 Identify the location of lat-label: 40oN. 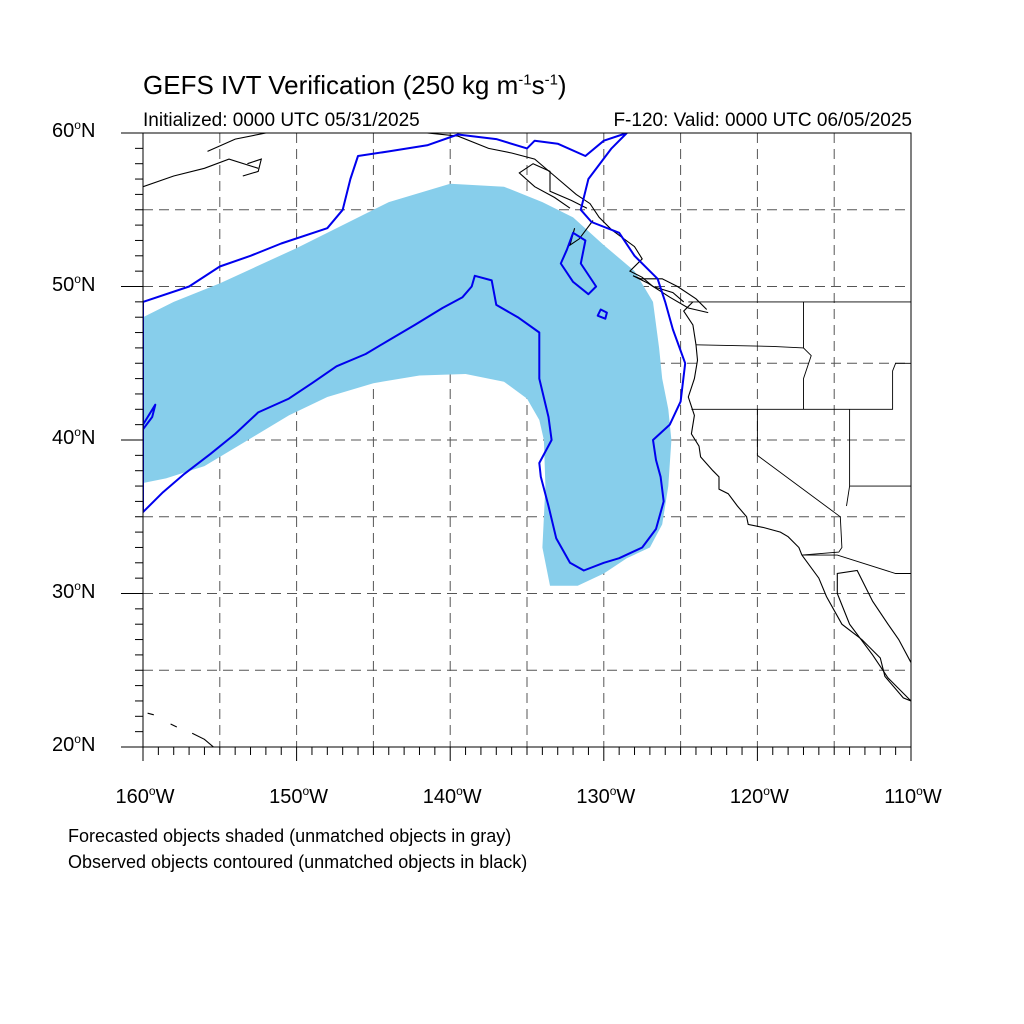
(95, 437).